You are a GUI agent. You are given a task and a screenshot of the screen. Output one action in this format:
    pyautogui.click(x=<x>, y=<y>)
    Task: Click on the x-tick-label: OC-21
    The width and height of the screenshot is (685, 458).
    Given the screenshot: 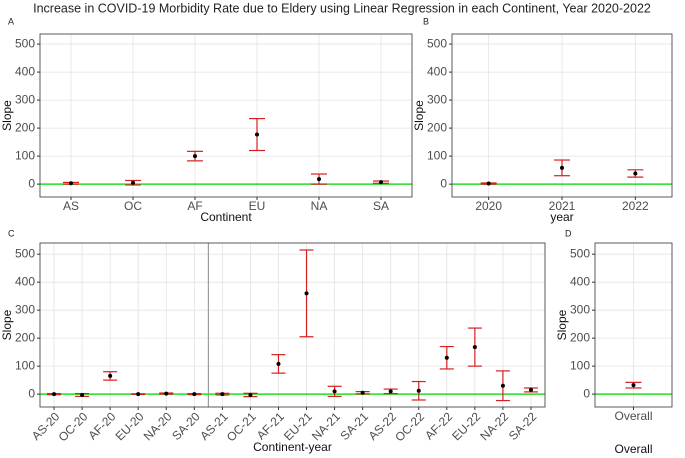 What is the action you would take?
    pyautogui.click(x=241, y=426)
    